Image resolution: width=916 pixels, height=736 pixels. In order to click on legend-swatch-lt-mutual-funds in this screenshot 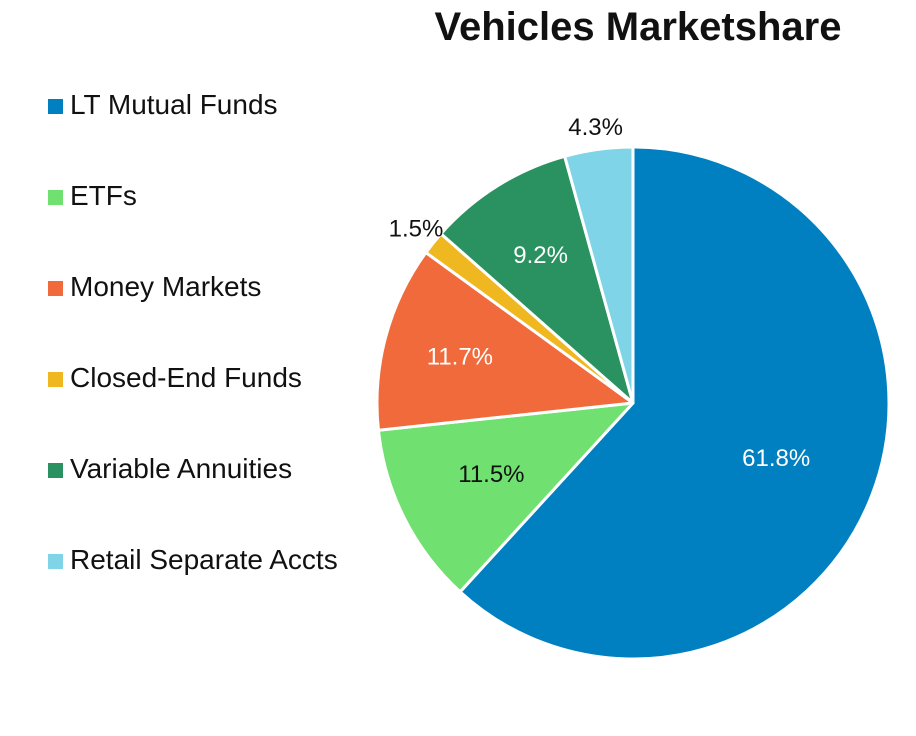, I will do `click(55, 106)`.